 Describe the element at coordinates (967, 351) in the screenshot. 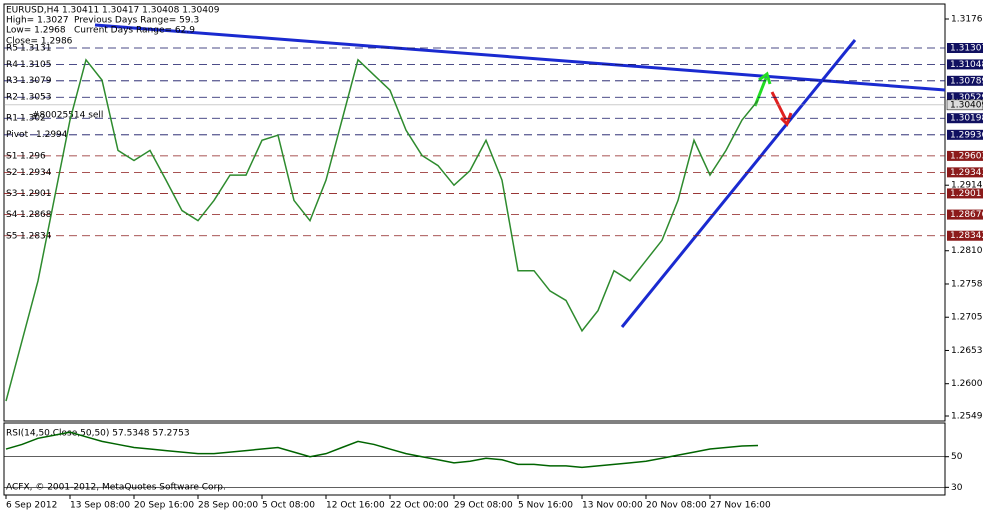

I see `y-tick-label: 1.26530` at that location.